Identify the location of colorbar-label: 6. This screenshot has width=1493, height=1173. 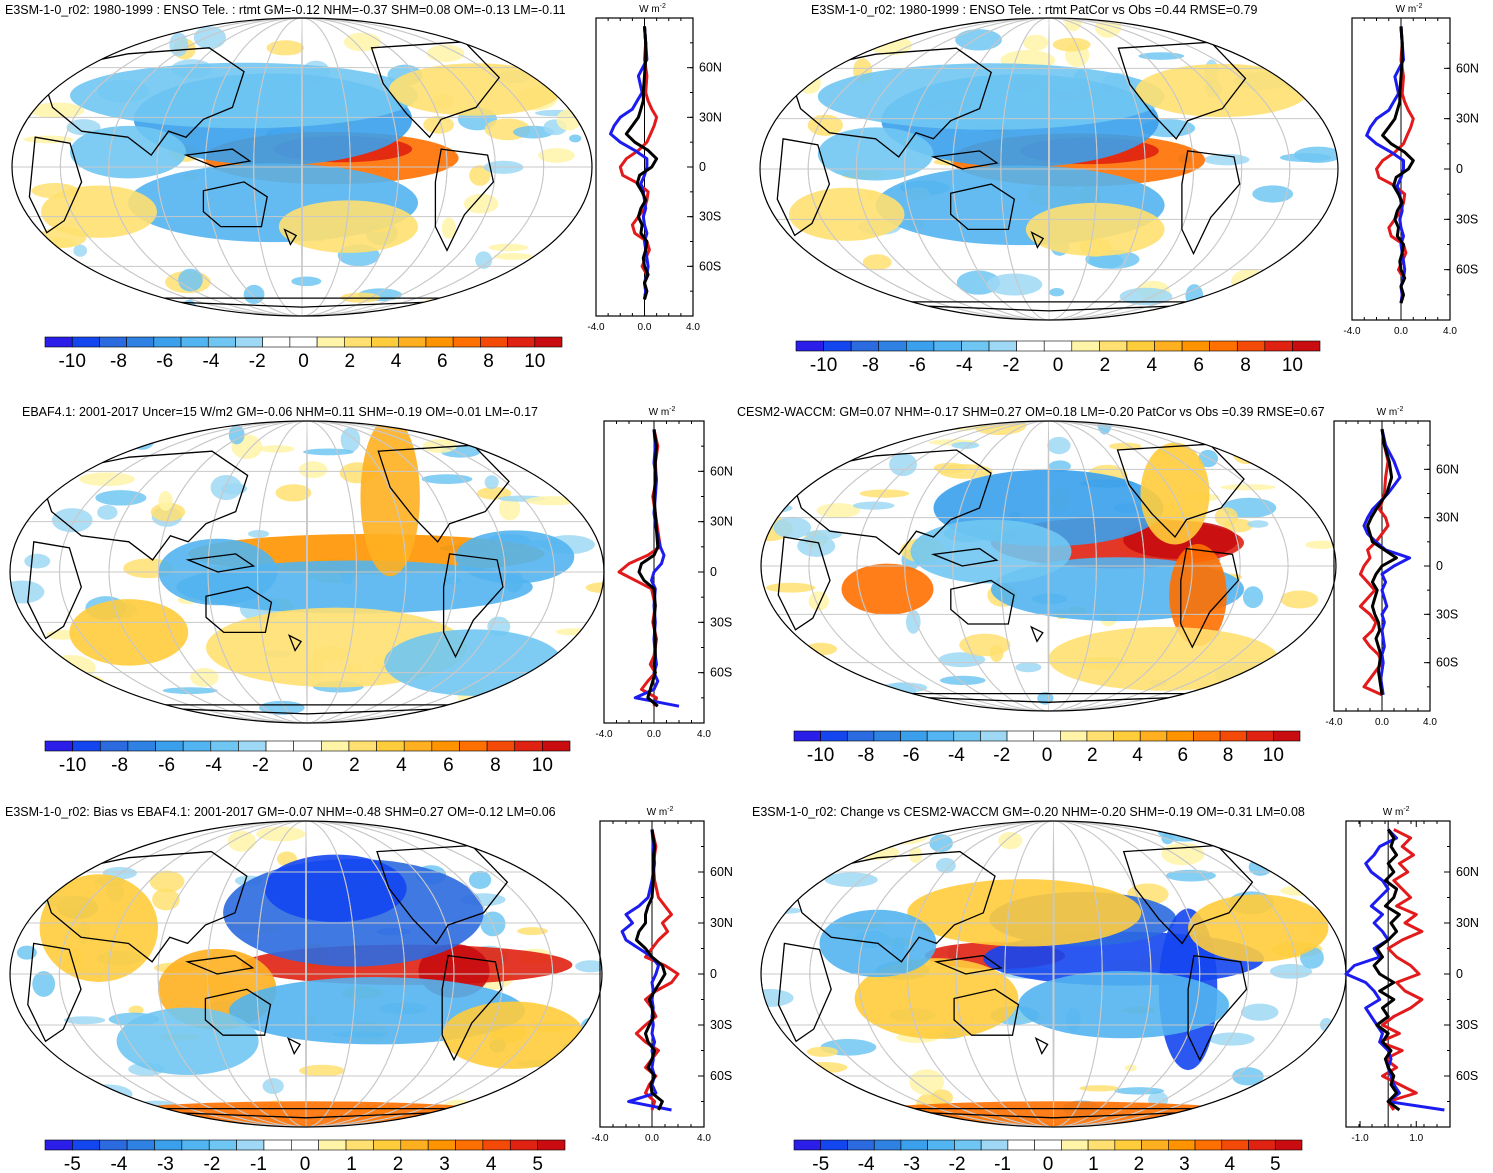
(442, 361).